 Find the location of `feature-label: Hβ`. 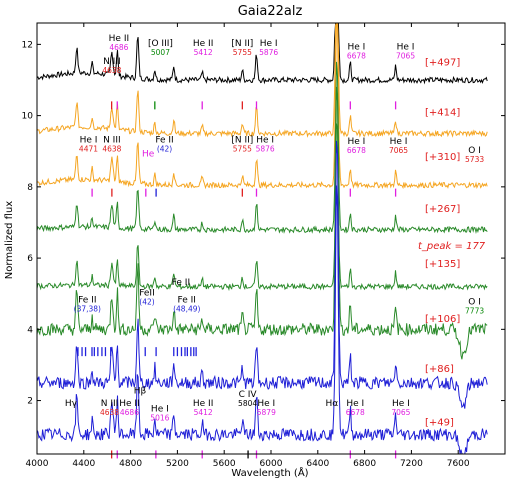

feature-label: Hβ is located at coordinates (140, 391).